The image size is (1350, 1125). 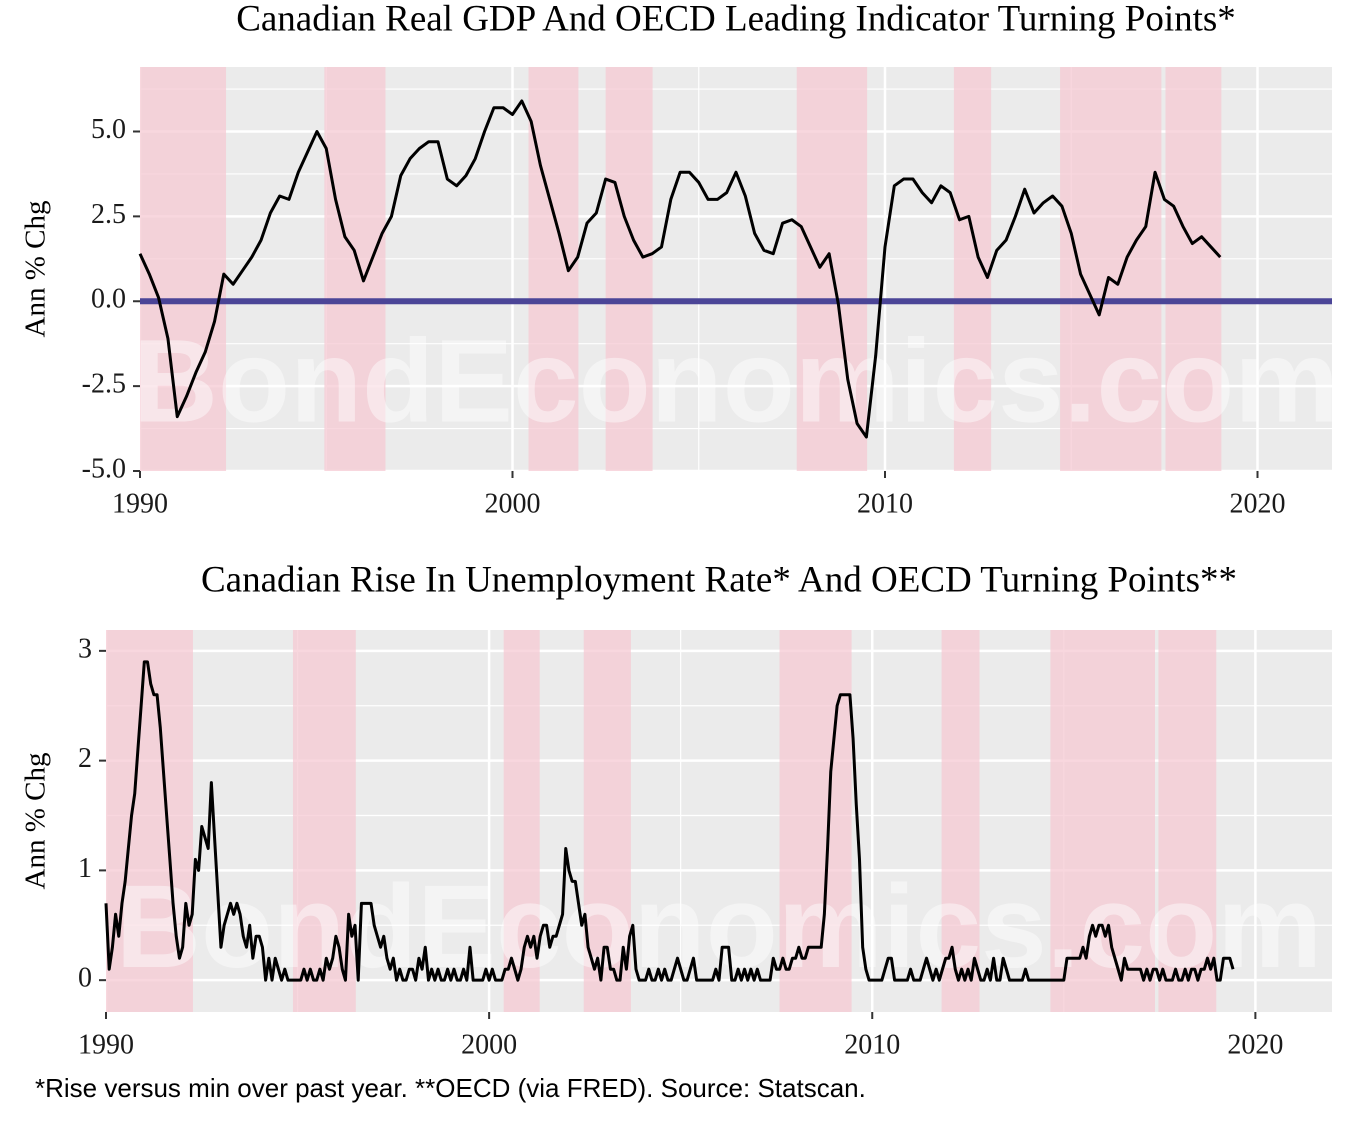 What do you see at coordinates (85, 868) in the screenshot?
I see `y-tick-label: 1` at bounding box center [85, 868].